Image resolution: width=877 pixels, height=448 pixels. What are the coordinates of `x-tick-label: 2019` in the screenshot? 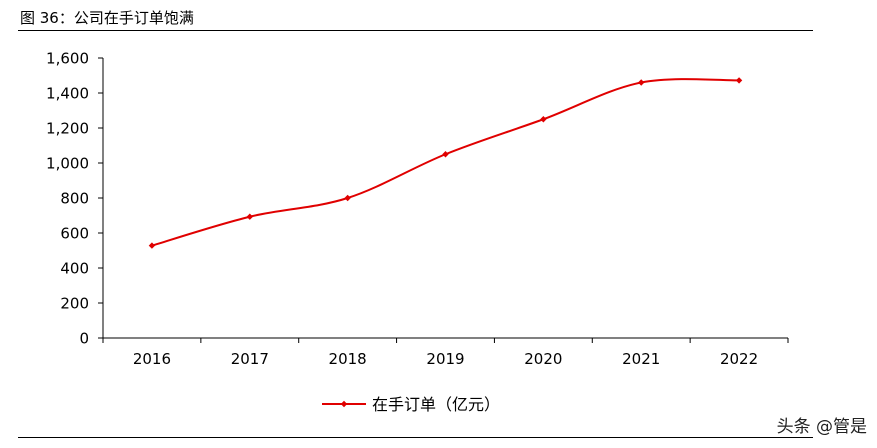 It's located at (445, 359).